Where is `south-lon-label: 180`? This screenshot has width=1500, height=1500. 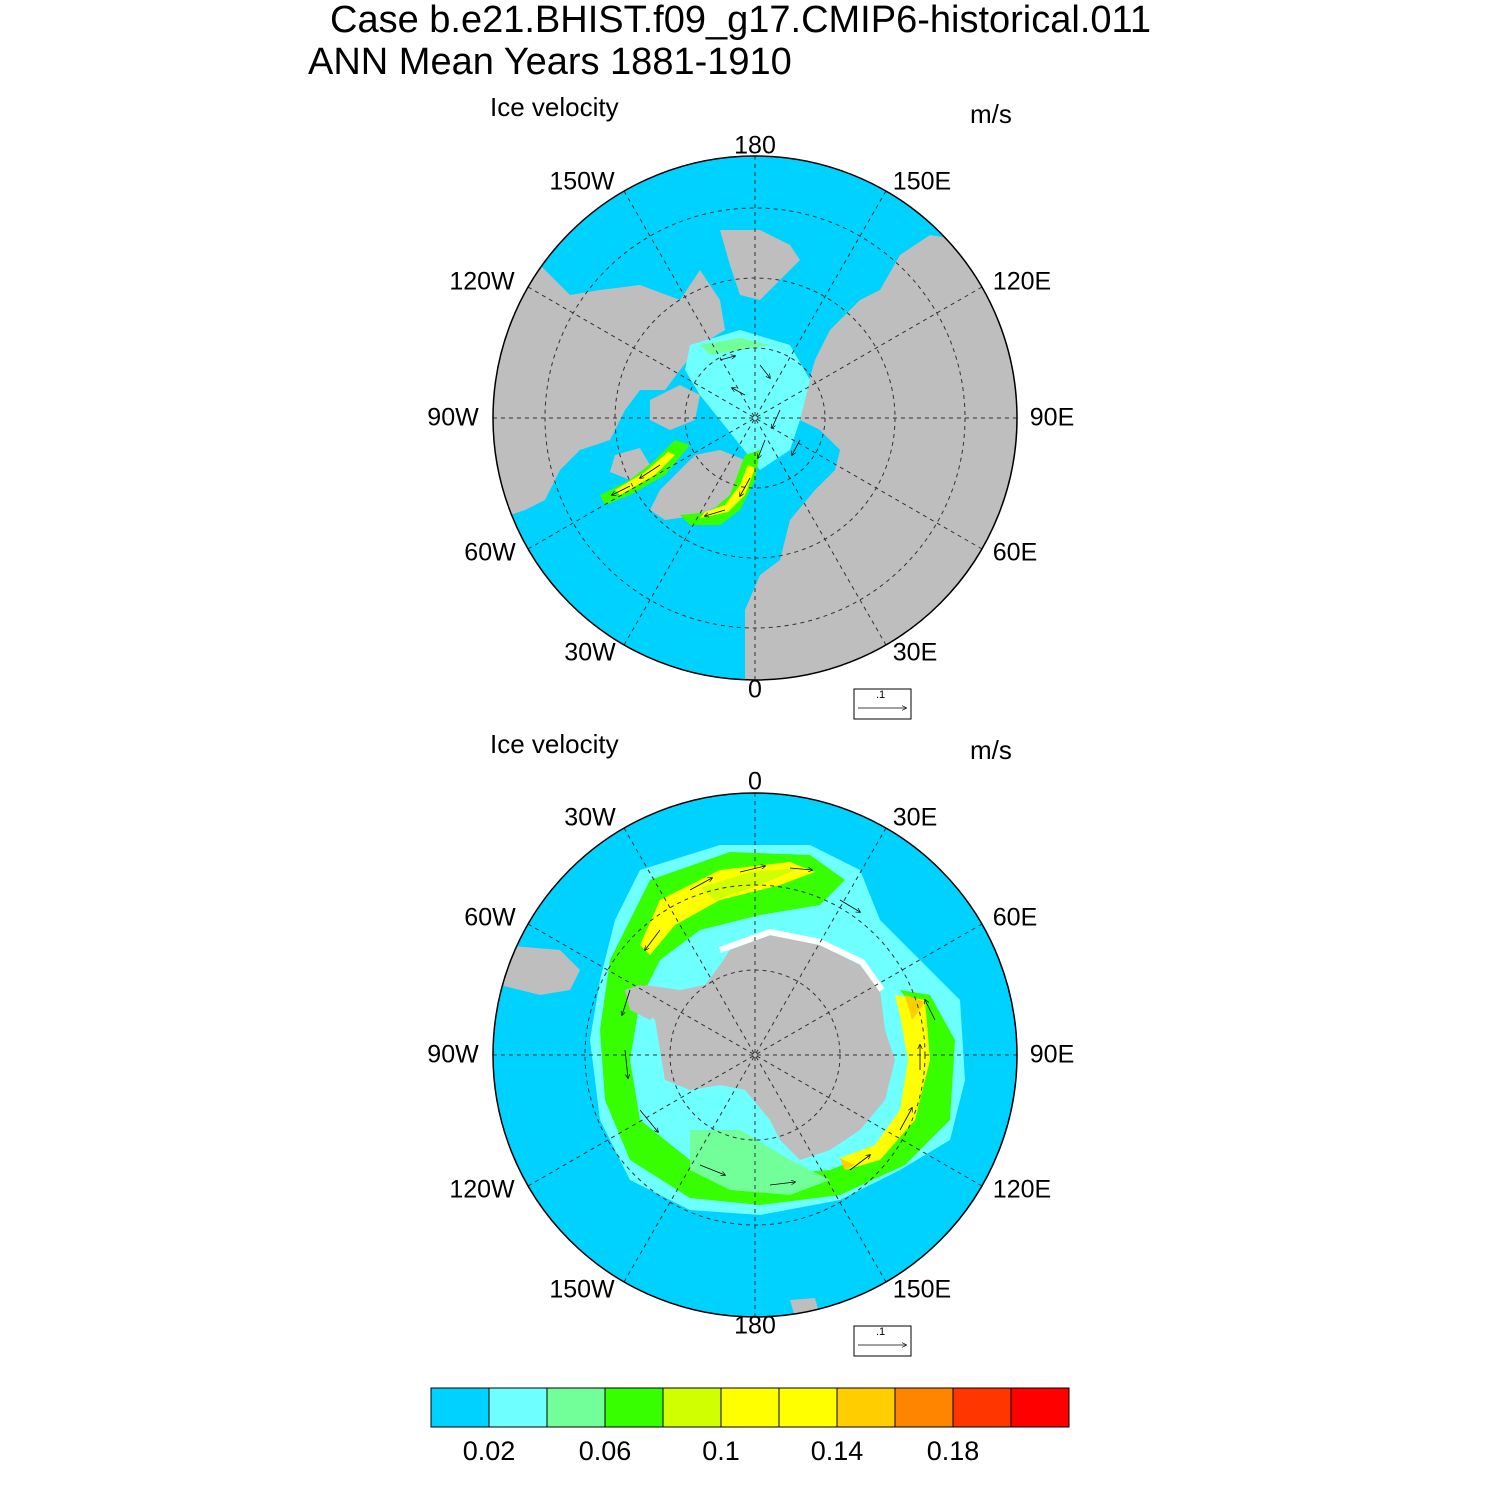
south-lon-label: 180 is located at coordinates (755, 1325).